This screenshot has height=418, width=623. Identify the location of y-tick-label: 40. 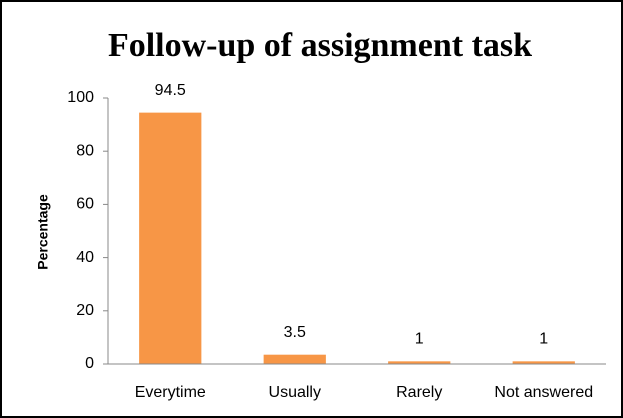
(85, 257).